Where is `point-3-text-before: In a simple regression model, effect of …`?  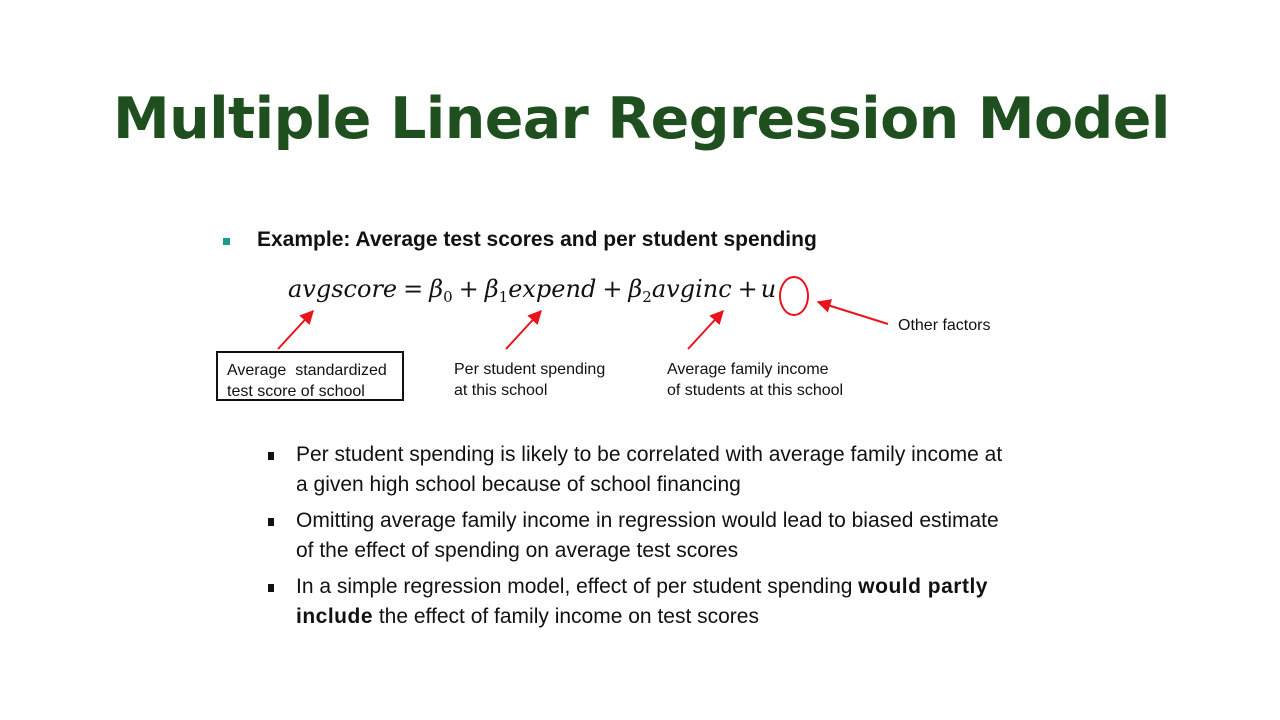 point-3-text-before: In a simple regression model, effect of … is located at coordinates (577, 586).